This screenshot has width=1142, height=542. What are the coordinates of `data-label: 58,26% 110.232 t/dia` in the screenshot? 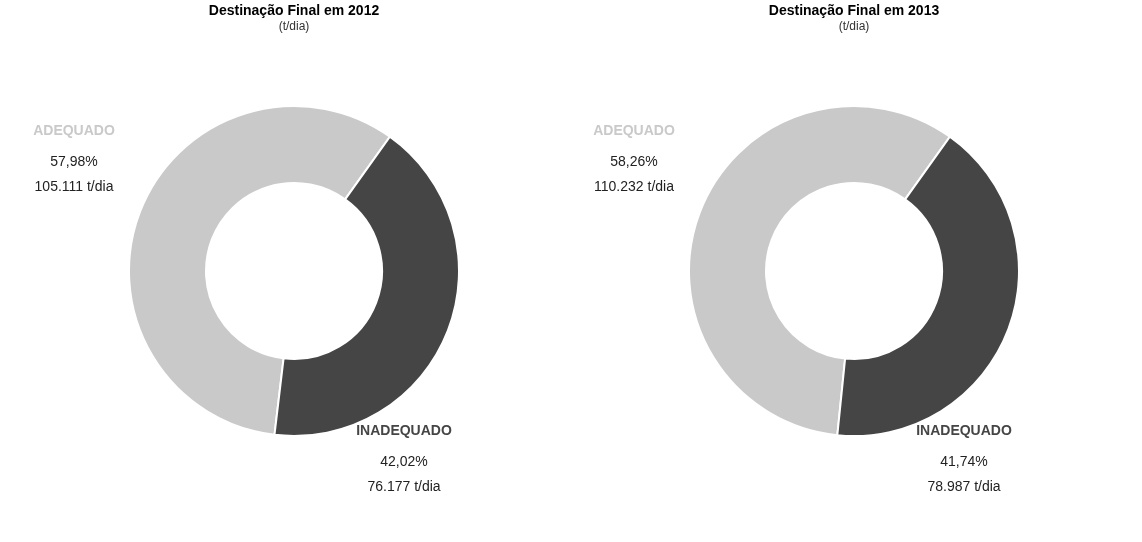 It's located at (634, 173).